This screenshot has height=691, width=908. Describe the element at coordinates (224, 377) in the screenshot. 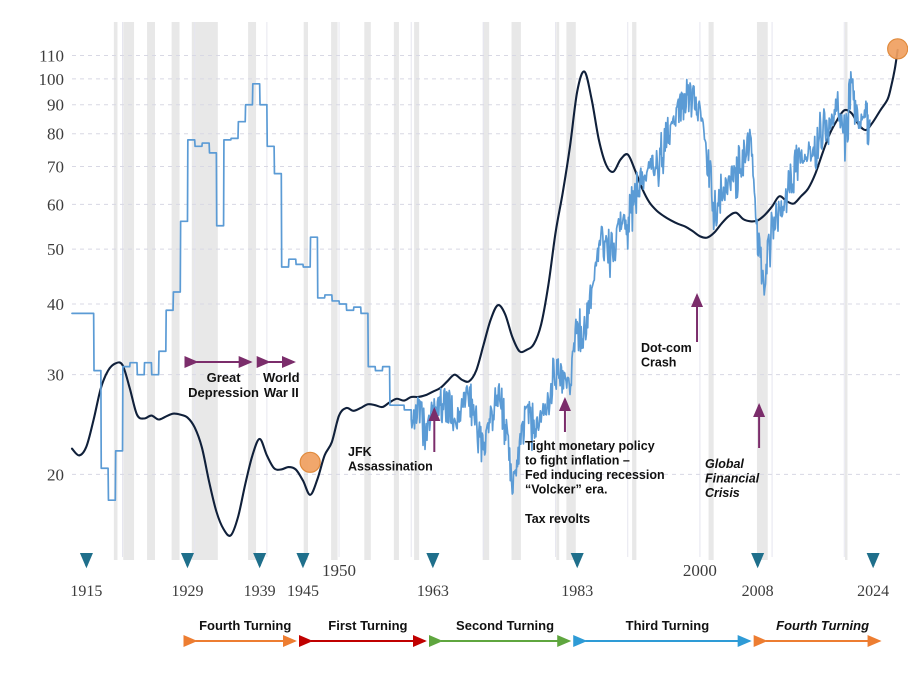

I see `great-depression-label: Great` at that location.